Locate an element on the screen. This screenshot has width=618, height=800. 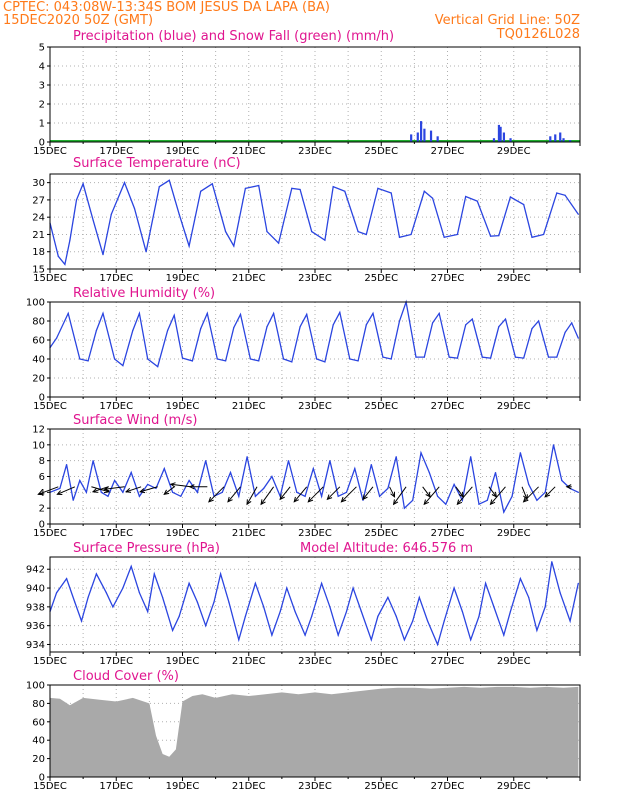
y-tick-label: 80 is located at coordinates (38, 704).